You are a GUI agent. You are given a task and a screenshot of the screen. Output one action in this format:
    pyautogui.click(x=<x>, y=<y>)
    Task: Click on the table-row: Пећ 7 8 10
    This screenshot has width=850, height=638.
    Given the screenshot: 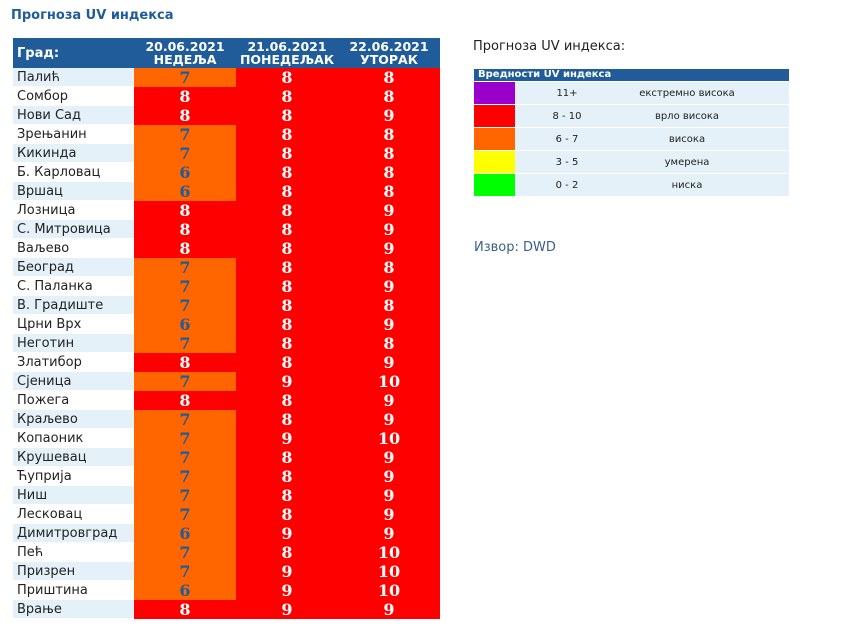 What is the action you would take?
    pyautogui.click(x=226, y=552)
    